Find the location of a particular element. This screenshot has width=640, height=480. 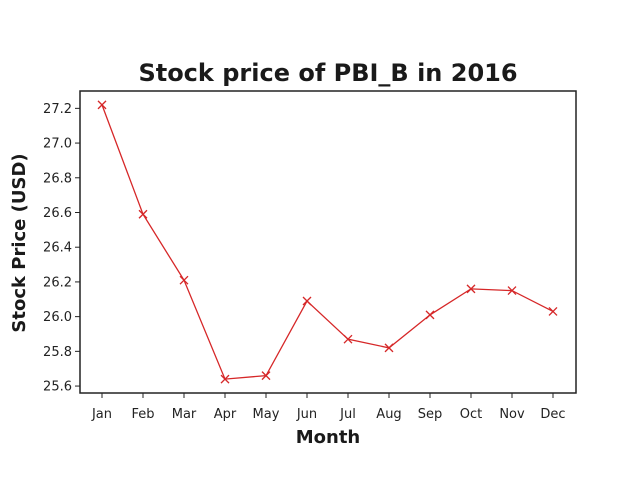

x-tick-label: Aug is located at coordinates (388, 414).